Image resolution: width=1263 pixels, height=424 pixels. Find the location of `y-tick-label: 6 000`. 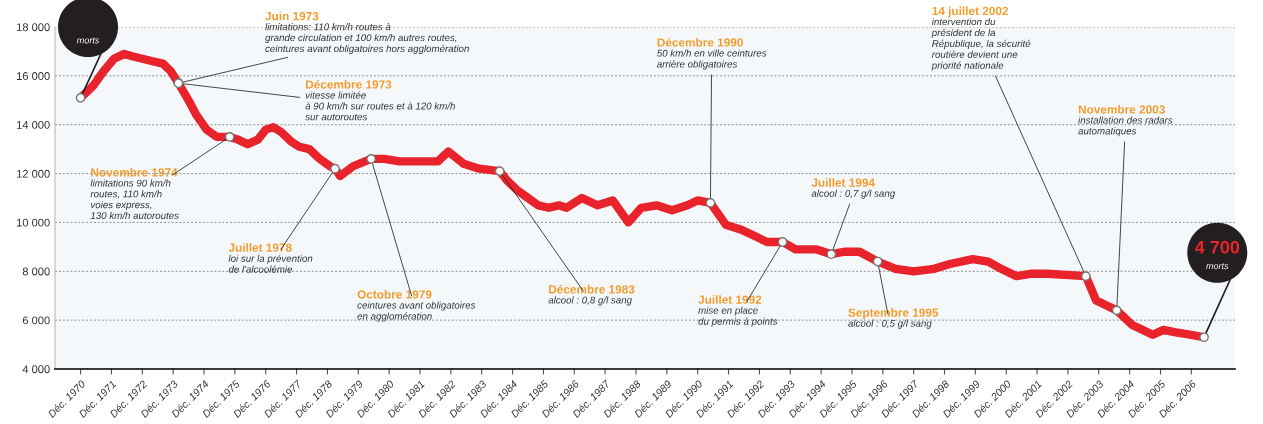

y-tick-label: 6 000 is located at coordinates (36, 320).